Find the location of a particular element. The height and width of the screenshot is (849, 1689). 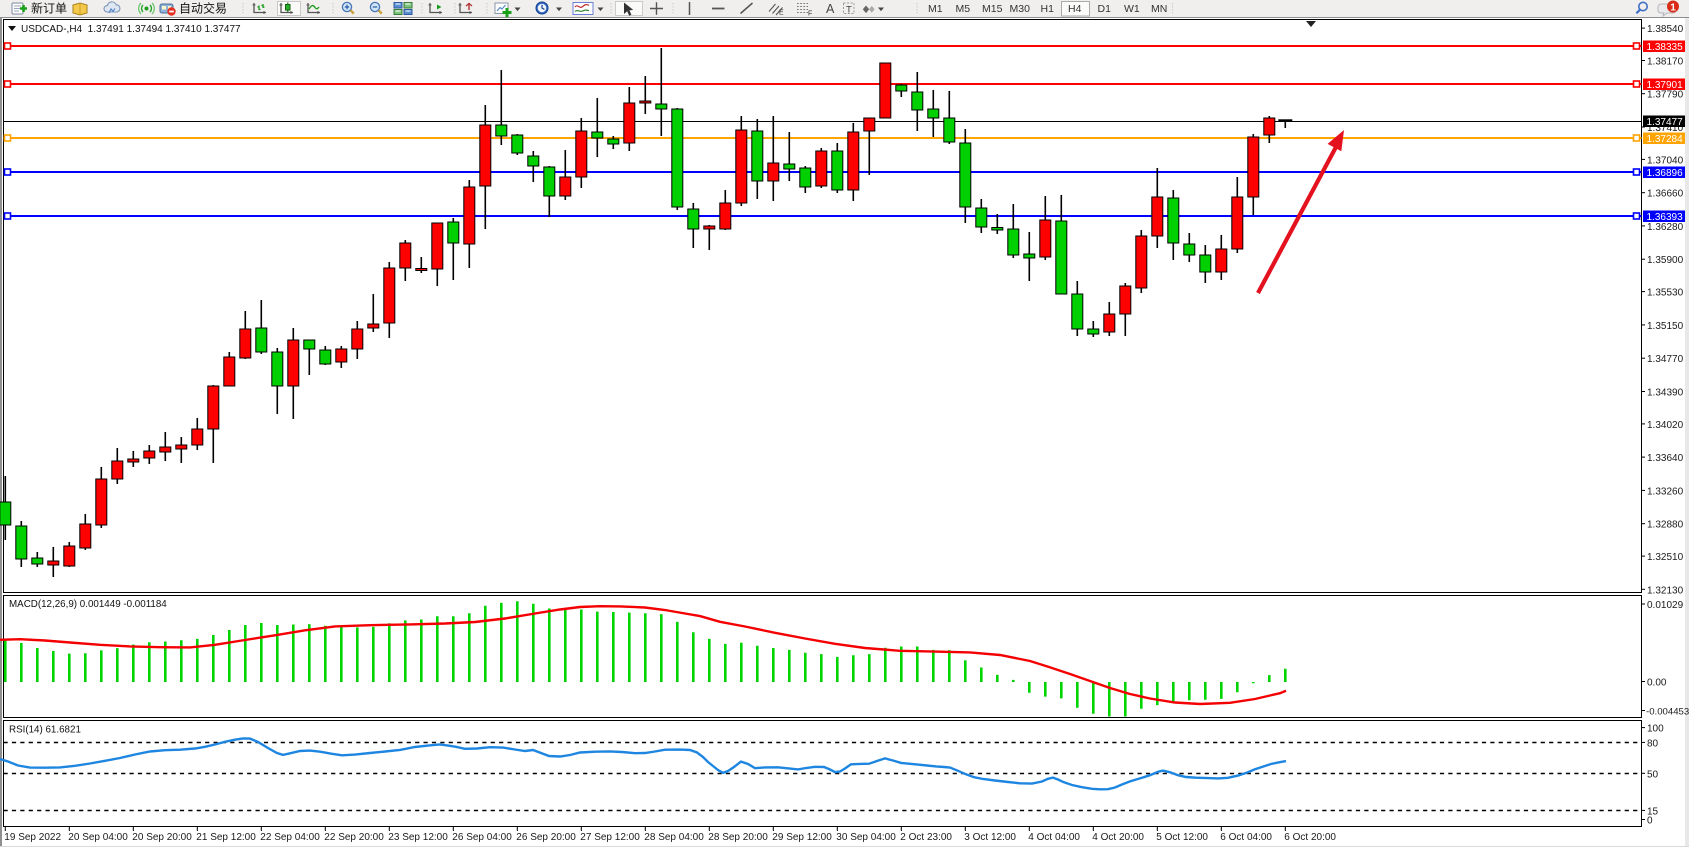

svg-text: 21 Sep 12:00 is located at coordinates (226, 837).